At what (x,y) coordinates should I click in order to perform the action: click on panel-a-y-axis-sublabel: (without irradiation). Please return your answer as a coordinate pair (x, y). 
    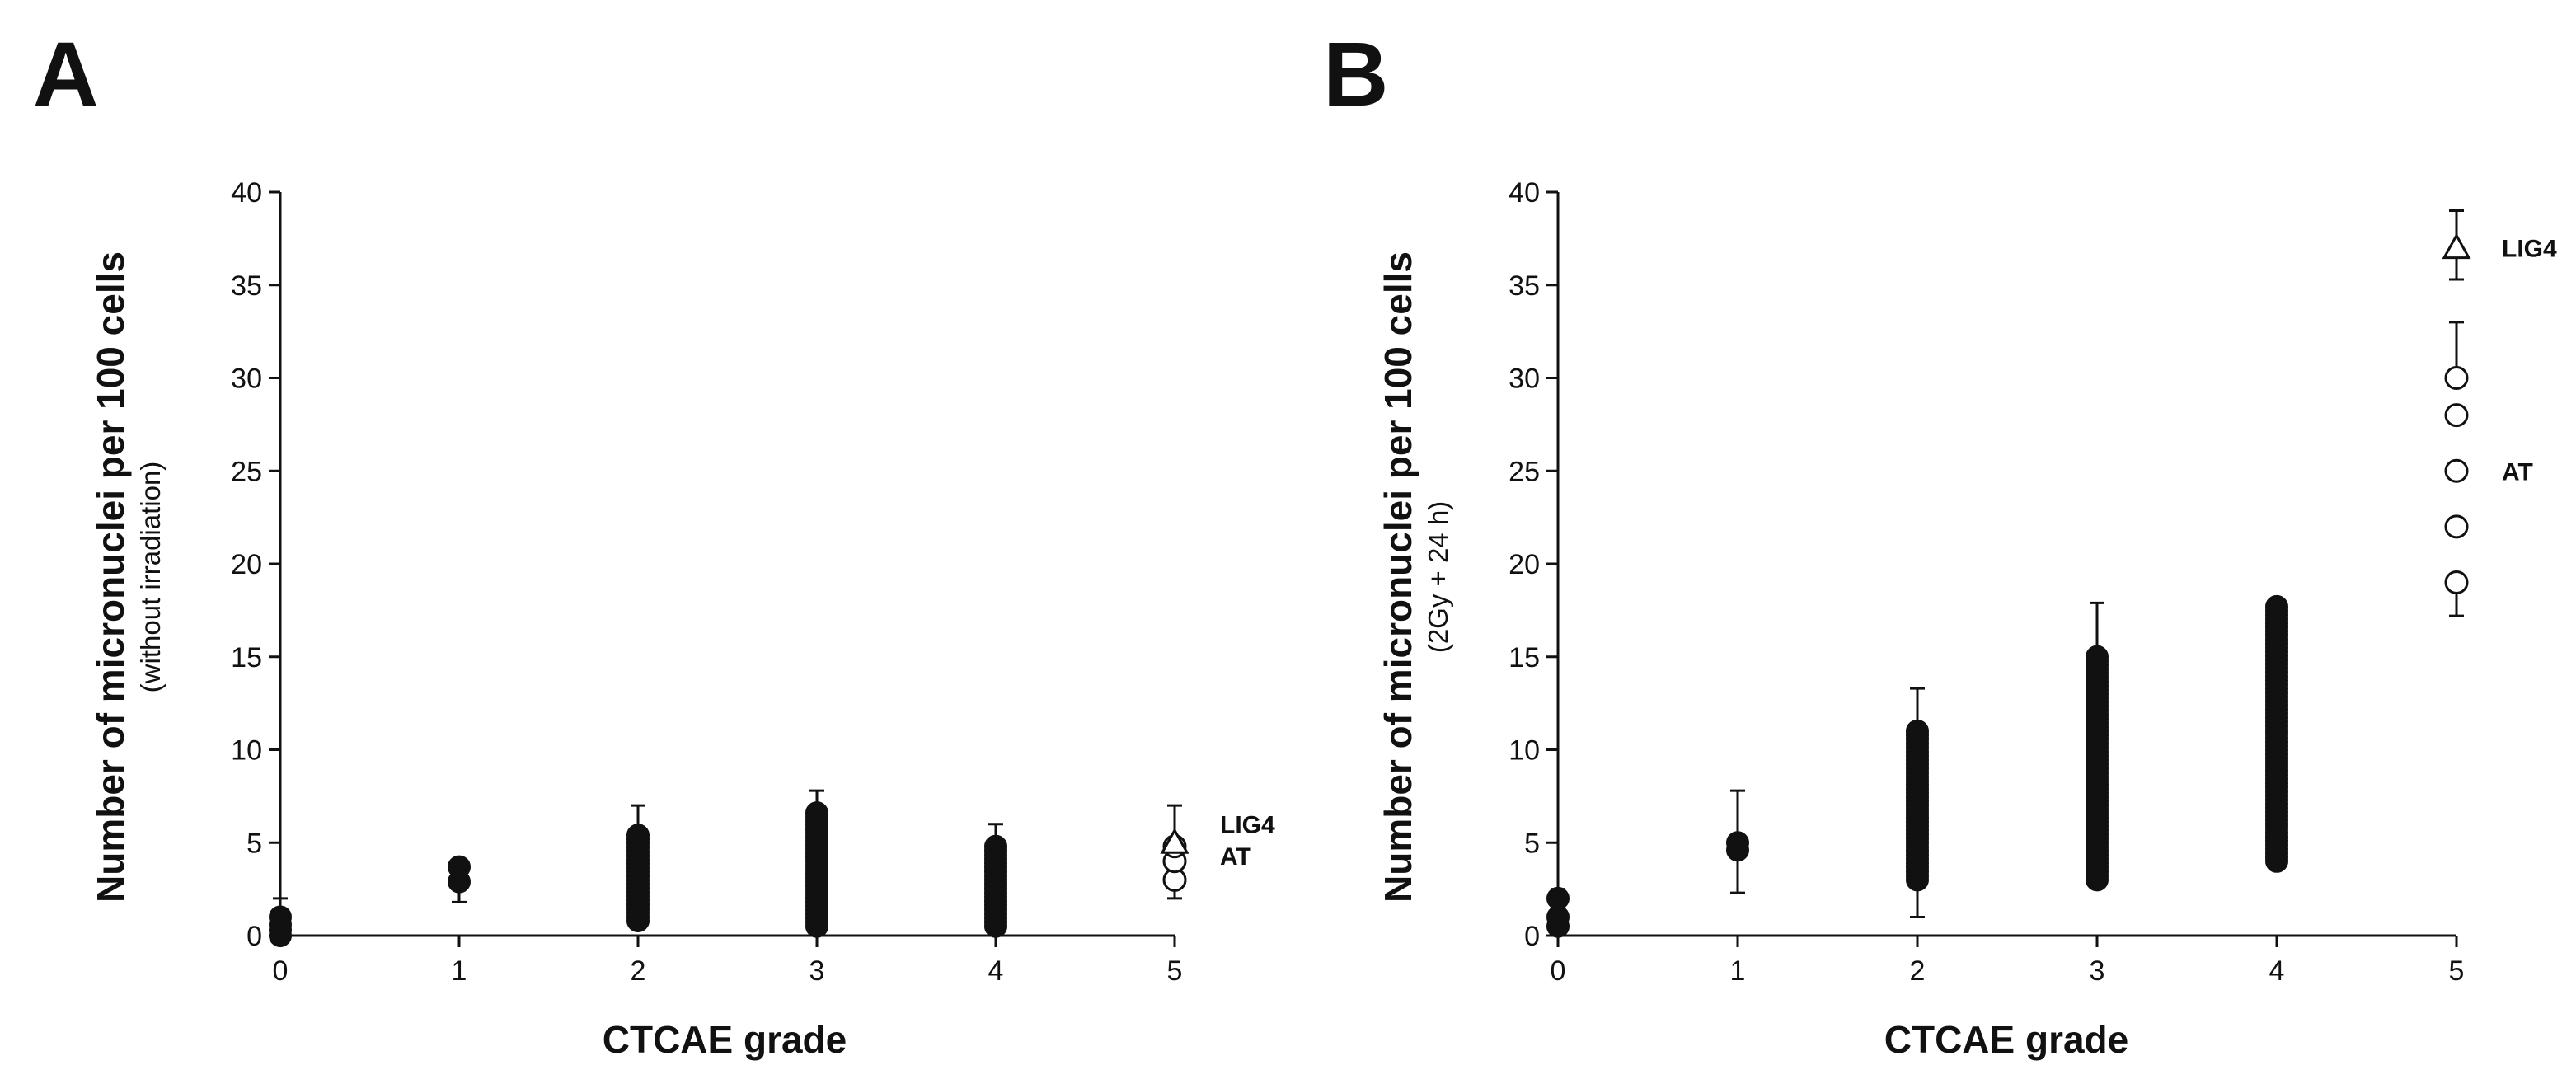
    Looking at the image, I should click on (150, 577).